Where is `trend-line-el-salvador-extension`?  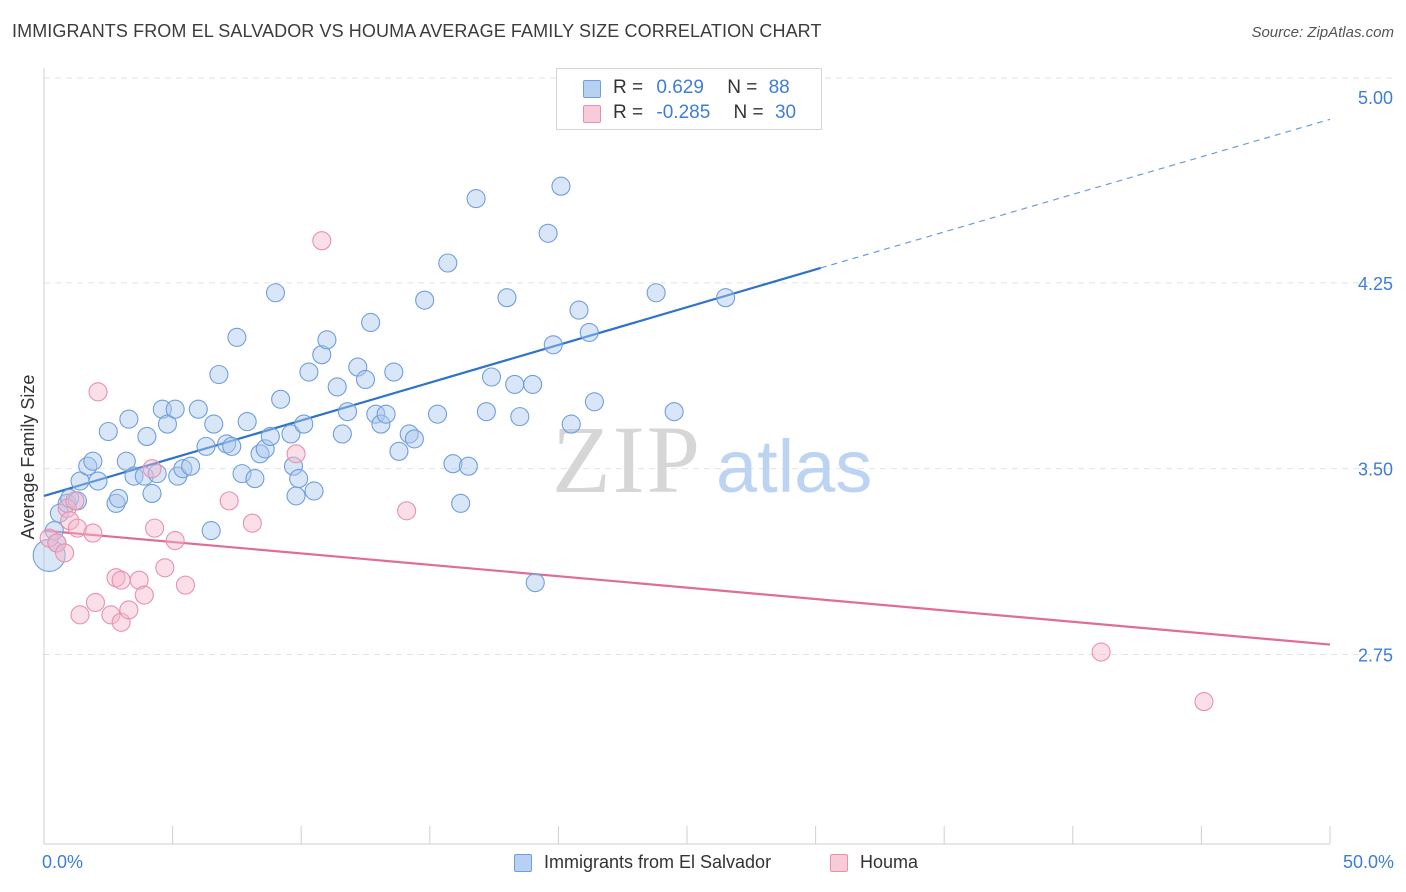
trend-line-el-salvador-extension is located at coordinates (1075, 193).